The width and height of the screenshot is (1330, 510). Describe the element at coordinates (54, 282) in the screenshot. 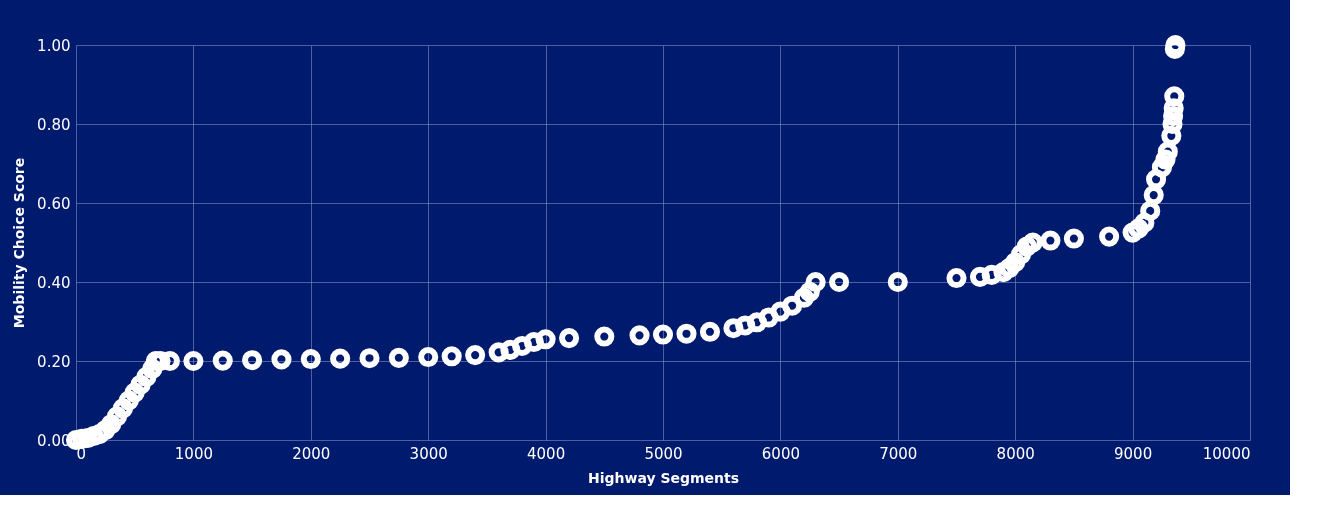

I see `y-tick-label: 0.40` at that location.